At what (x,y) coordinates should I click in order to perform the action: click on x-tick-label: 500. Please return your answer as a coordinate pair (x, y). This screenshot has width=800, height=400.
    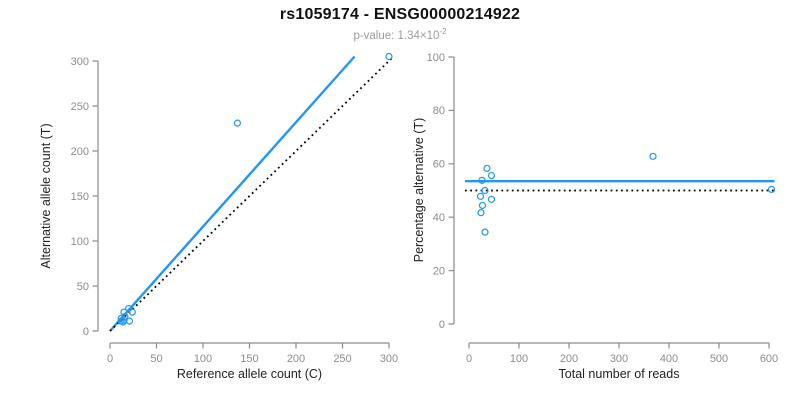
    Looking at the image, I should click on (719, 359).